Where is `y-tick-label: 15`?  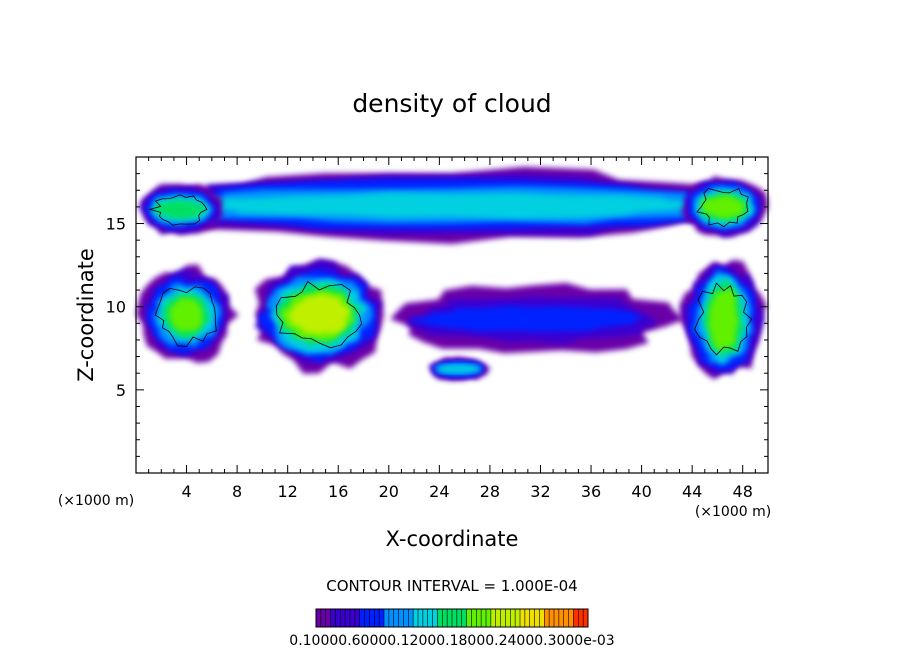
y-tick-label: 15 is located at coordinates (116, 224).